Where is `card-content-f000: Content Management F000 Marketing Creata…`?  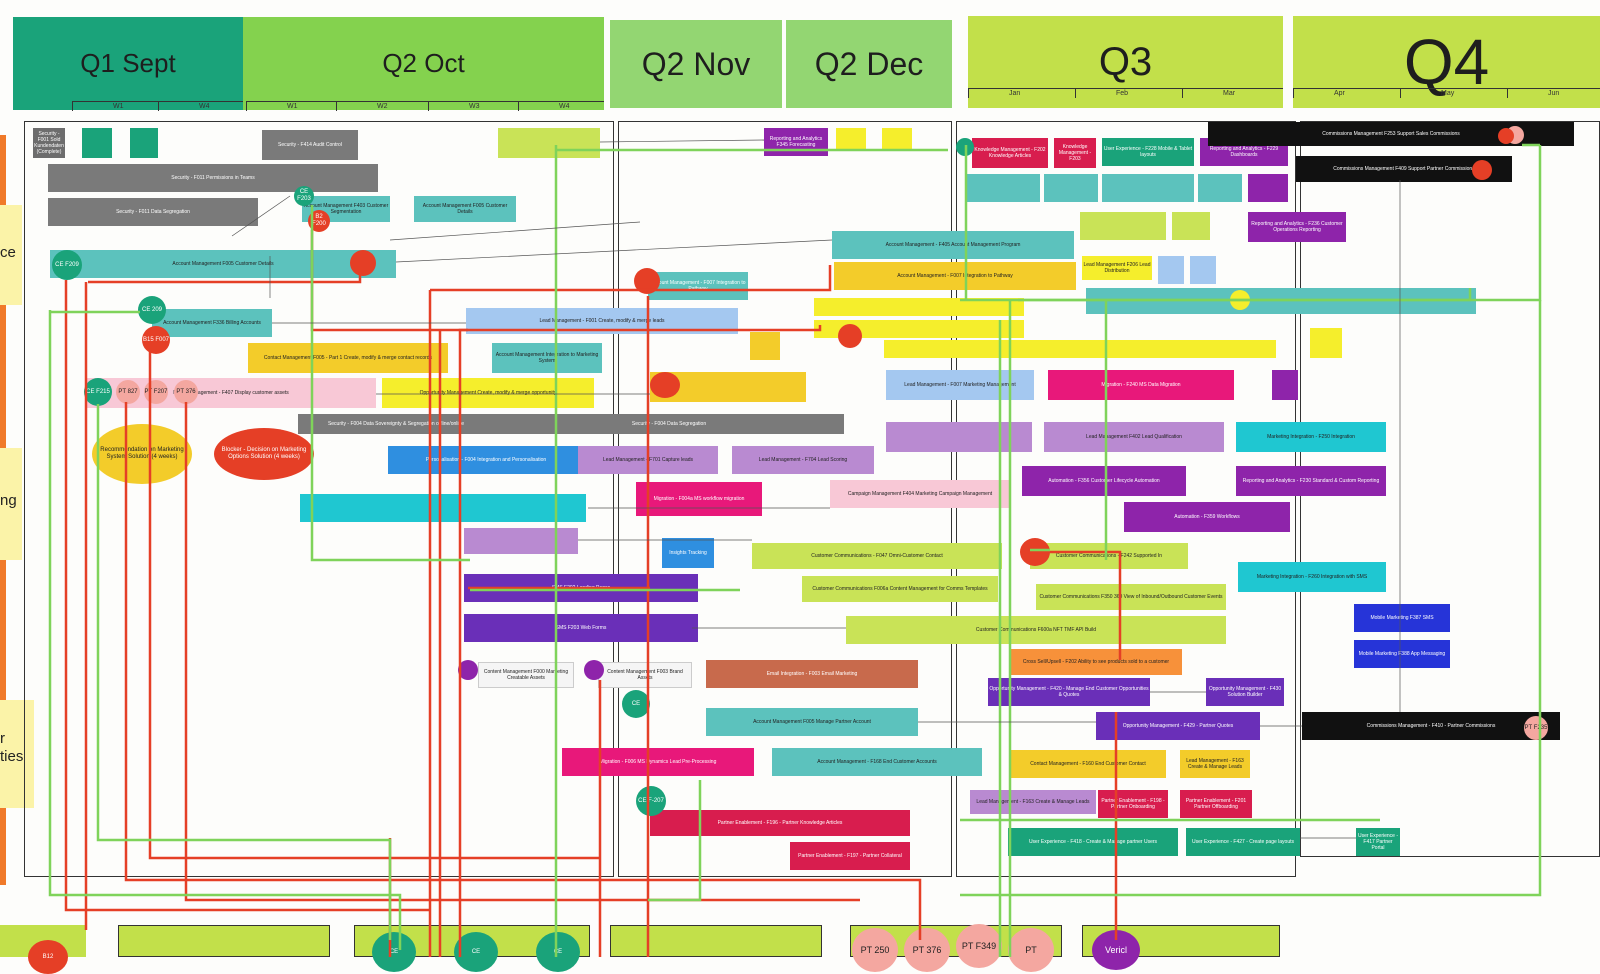
card-content-f000: Content Management F000 Marketing Creata… is located at coordinates (526, 675).